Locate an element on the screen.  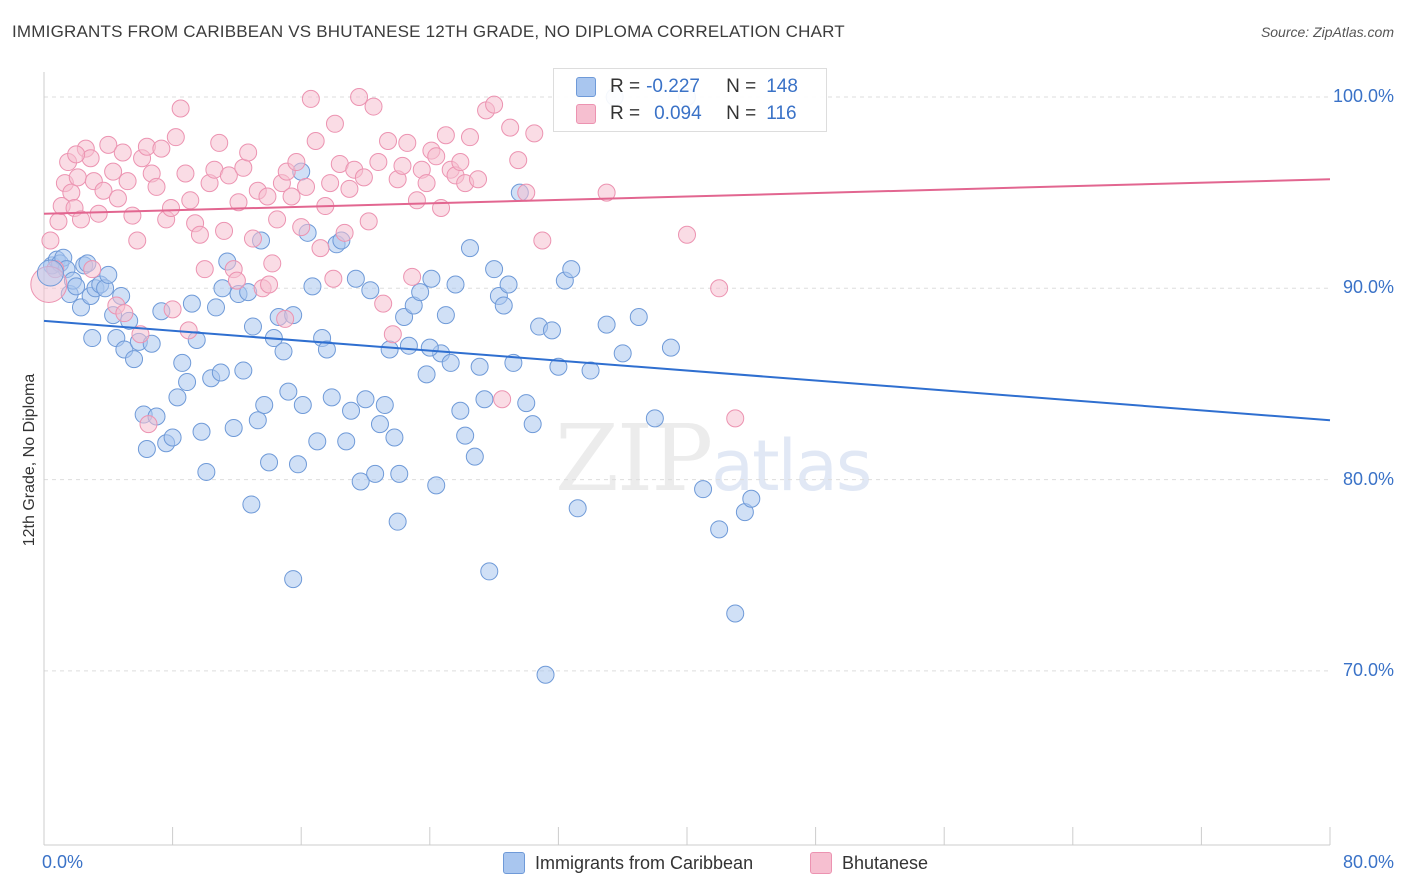
legend-r-label: R = is located at coordinates (625, 86).